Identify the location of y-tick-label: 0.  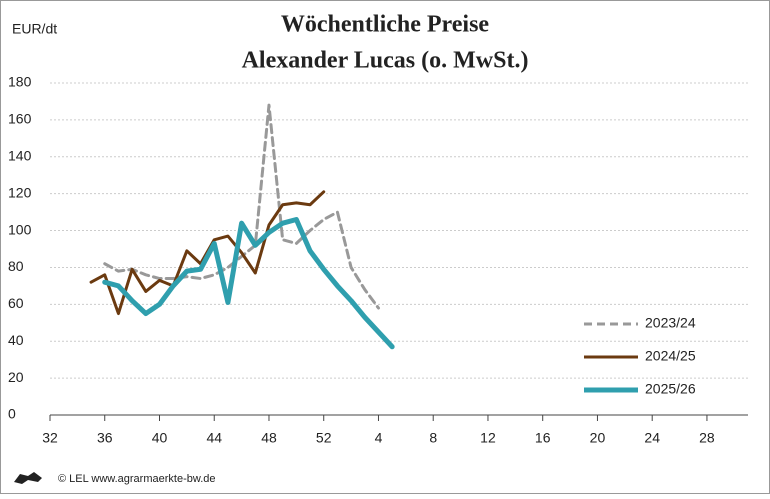
(12, 414).